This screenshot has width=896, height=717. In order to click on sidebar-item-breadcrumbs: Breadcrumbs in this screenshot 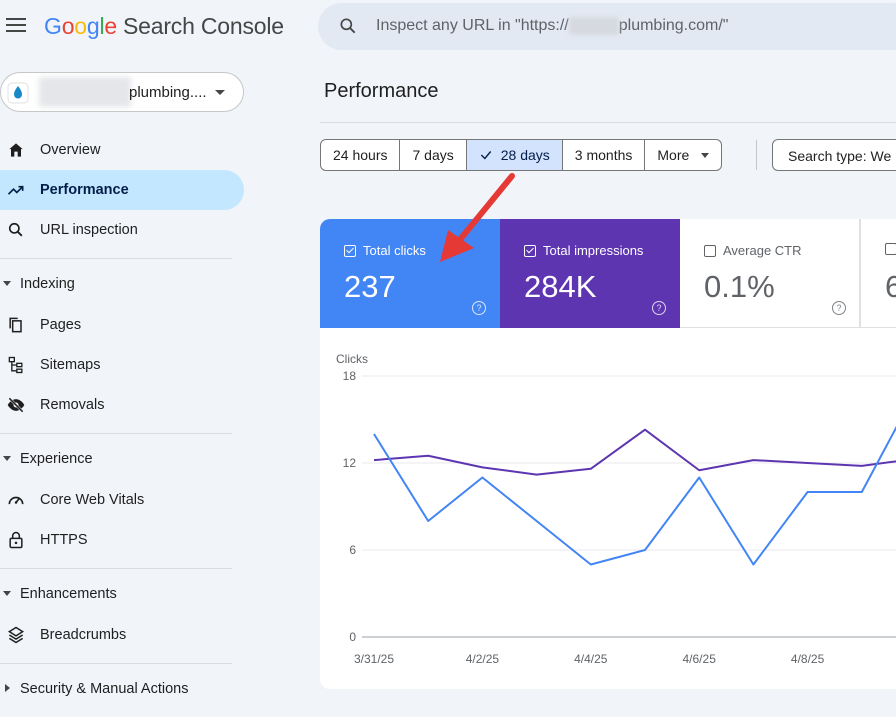, I will do `click(122, 635)`.